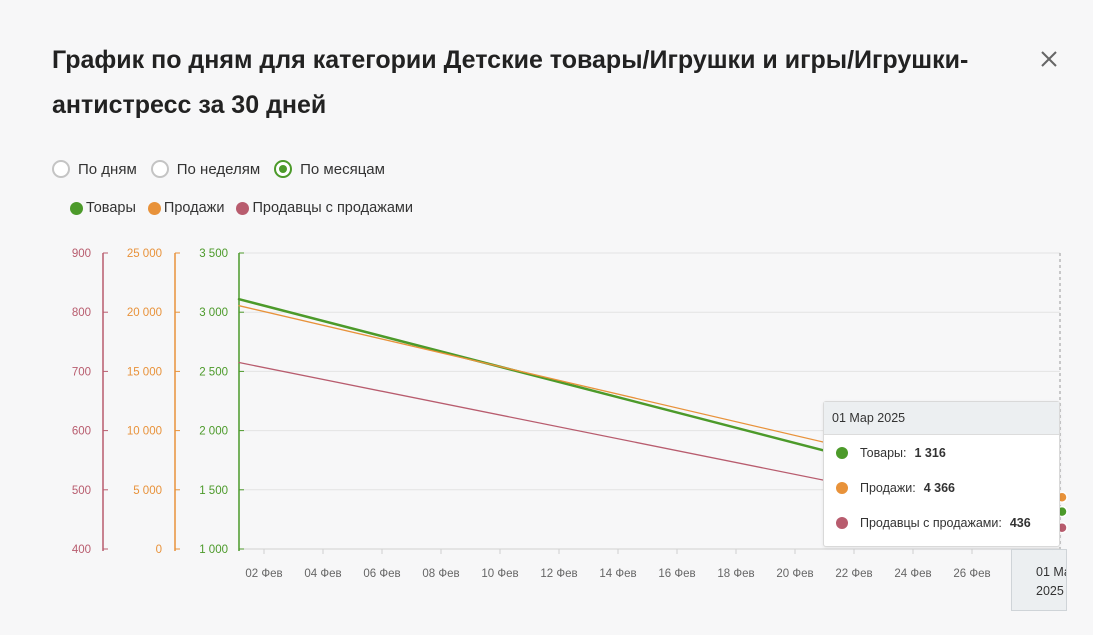  I want to click on y-tick-label: 500, so click(81, 491).